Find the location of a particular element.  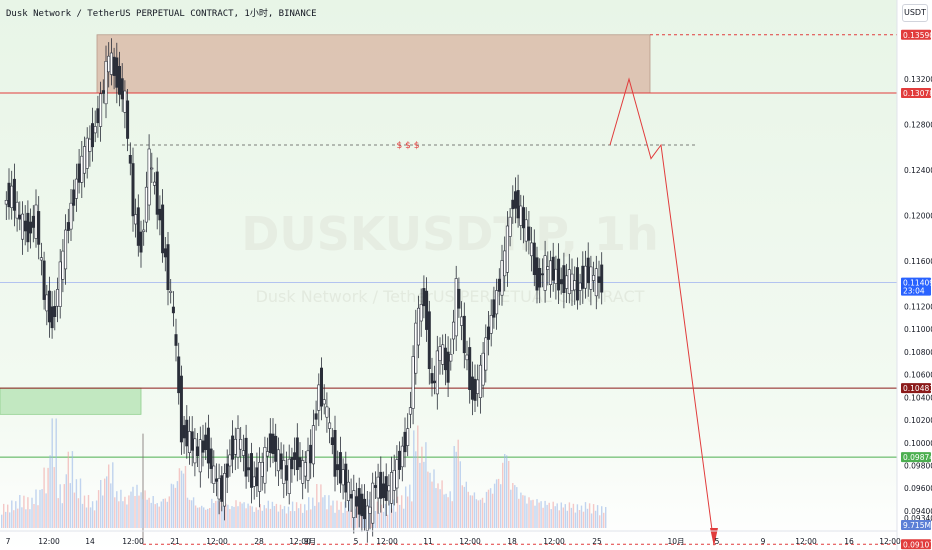

currency-button: USDT is located at coordinates (915, 13).